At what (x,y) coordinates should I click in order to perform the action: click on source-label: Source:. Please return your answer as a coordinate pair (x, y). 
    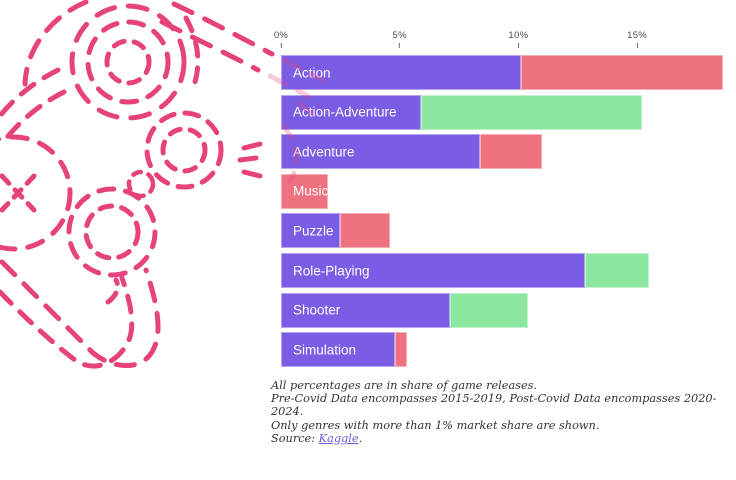
    Looking at the image, I should click on (295, 438).